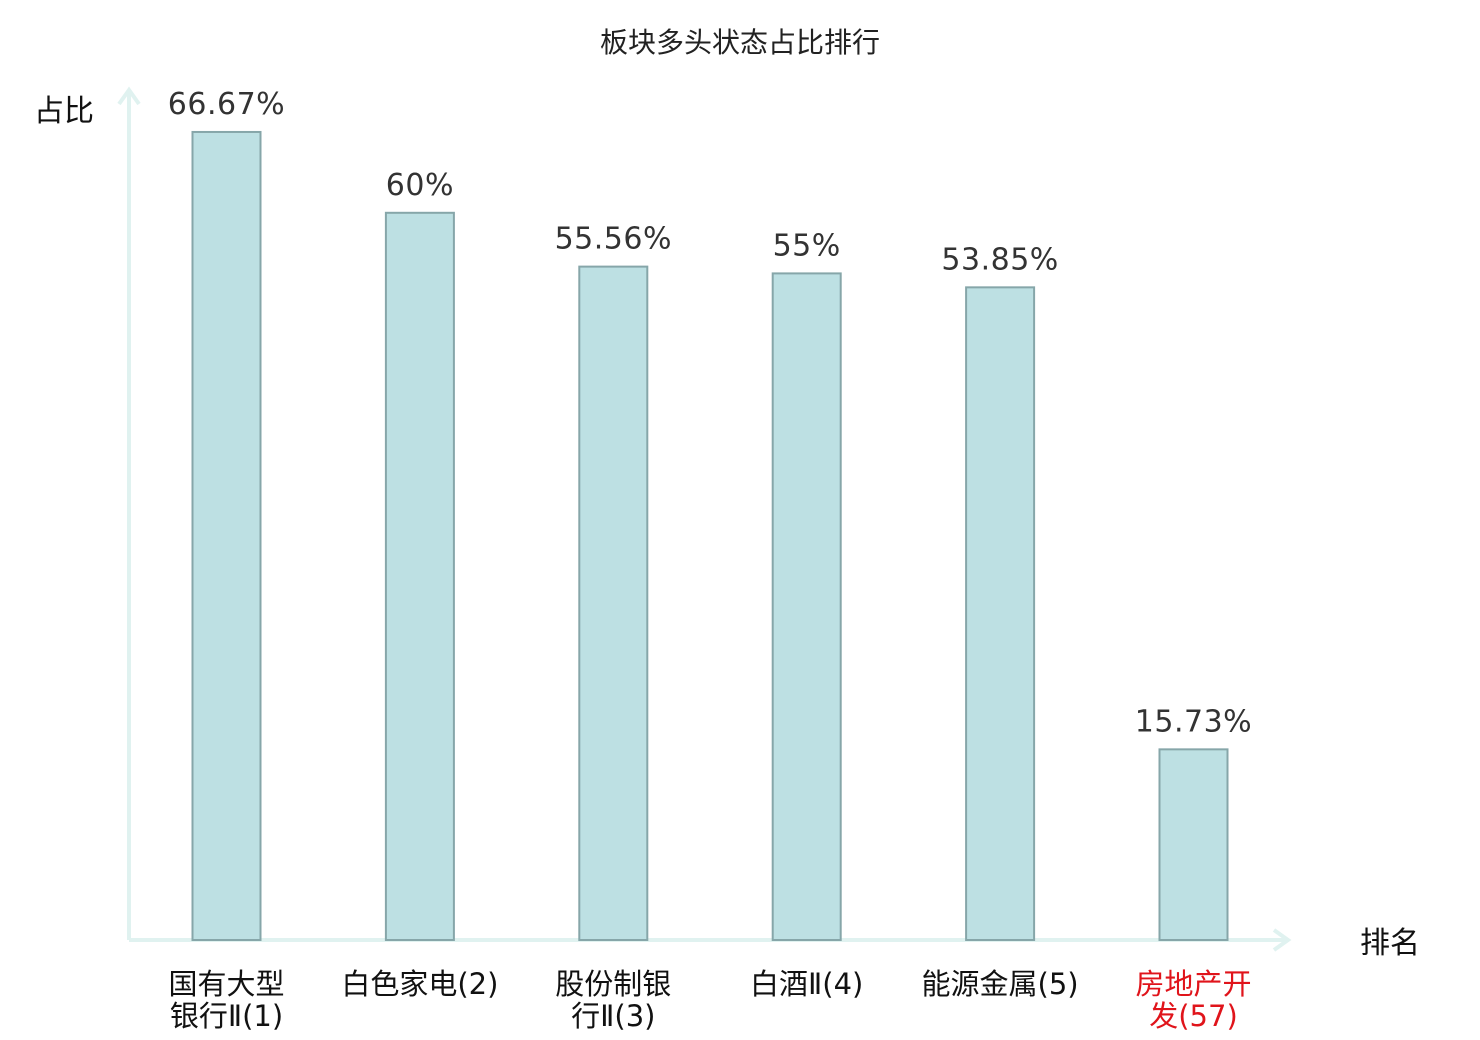 The image size is (1480, 1040). I want to click on y-axis-arrow-icon, so click(129, 96).